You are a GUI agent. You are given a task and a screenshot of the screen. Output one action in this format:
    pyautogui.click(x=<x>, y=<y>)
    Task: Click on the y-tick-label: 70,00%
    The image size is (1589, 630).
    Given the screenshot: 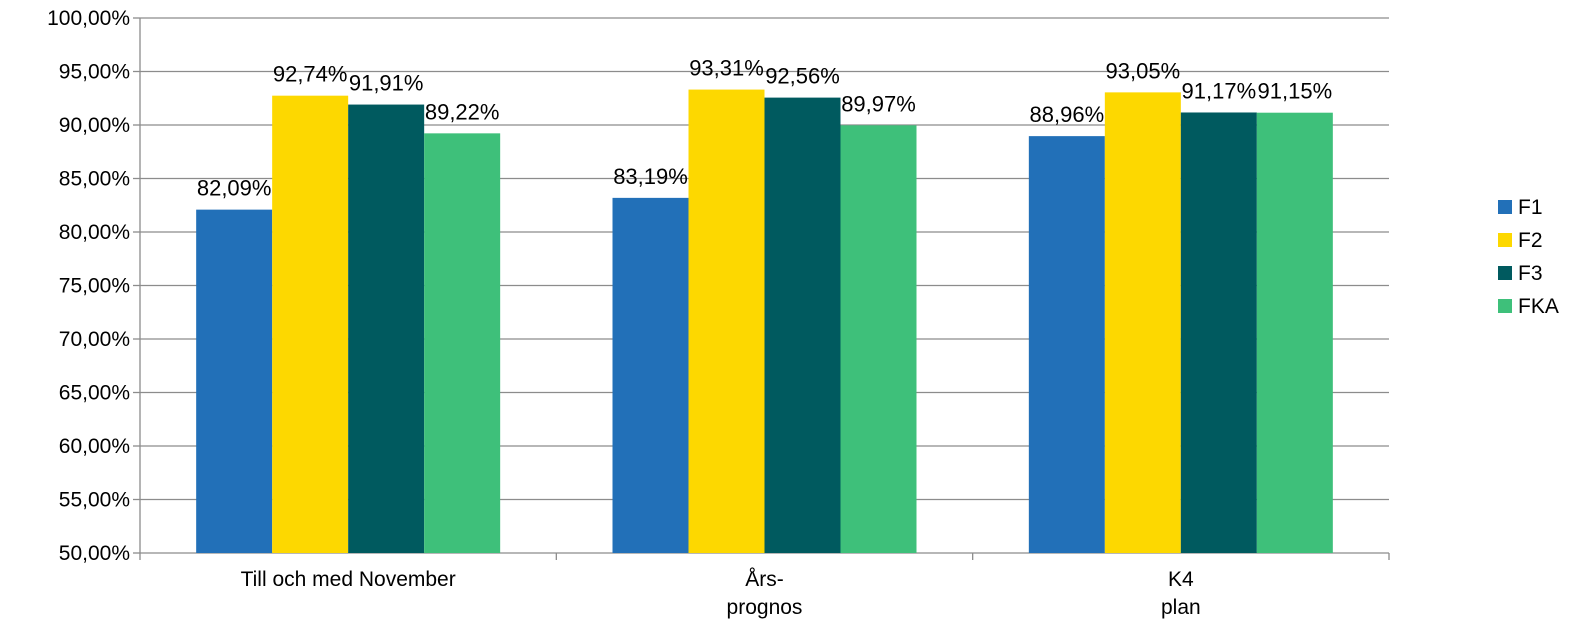 What is the action you would take?
    pyautogui.click(x=94, y=339)
    